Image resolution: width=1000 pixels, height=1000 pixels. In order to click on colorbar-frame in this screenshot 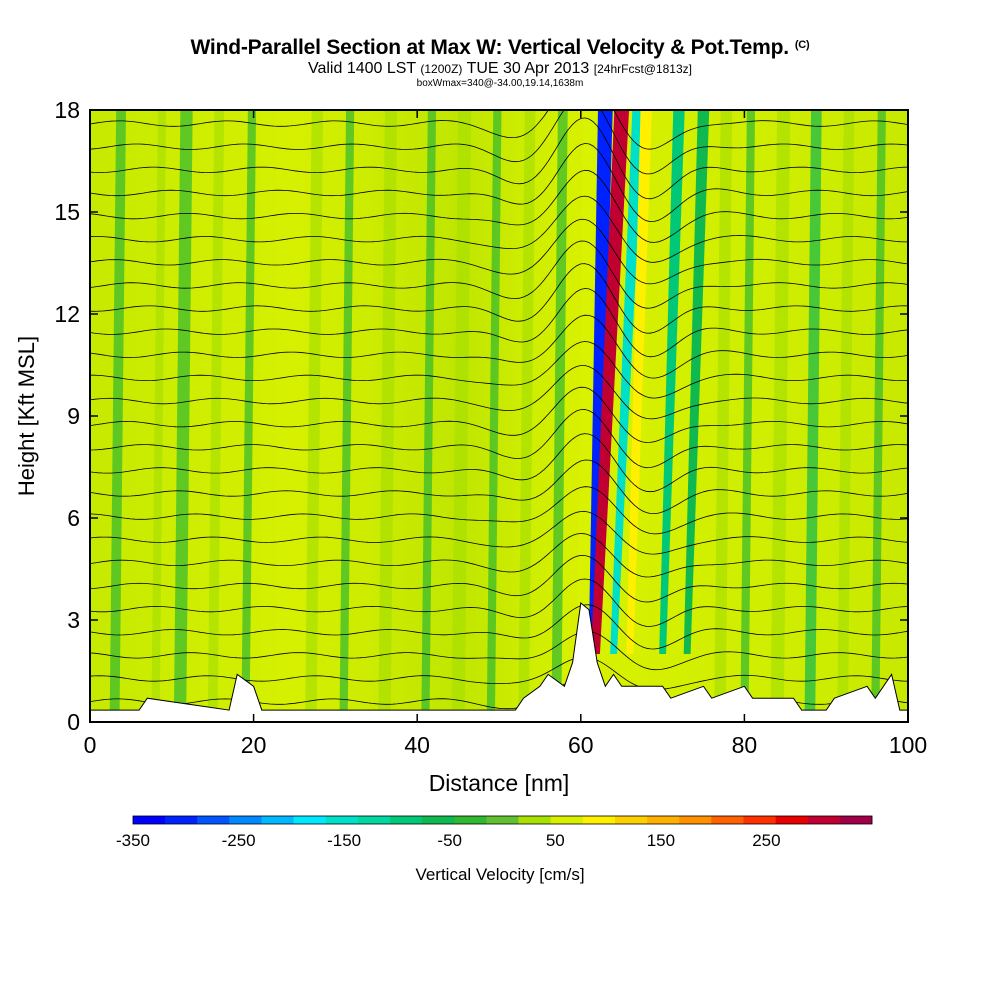, I will do `click(502, 820)`.